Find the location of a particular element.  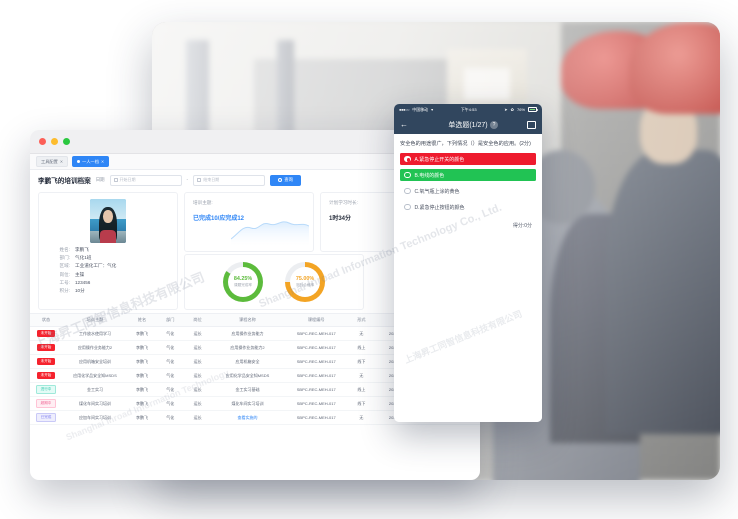

tab-label: 一人一档 is located at coordinates (90, 161).